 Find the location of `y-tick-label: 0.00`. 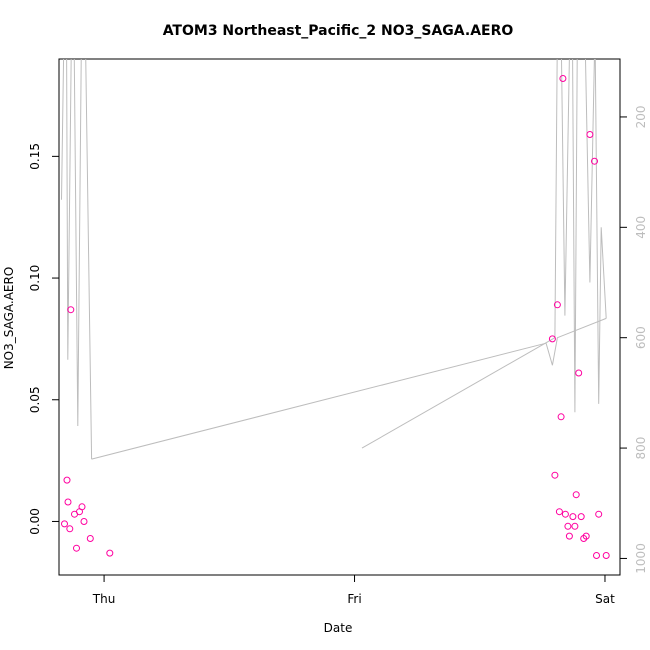

y-tick-label: 0.00 is located at coordinates (35, 521).